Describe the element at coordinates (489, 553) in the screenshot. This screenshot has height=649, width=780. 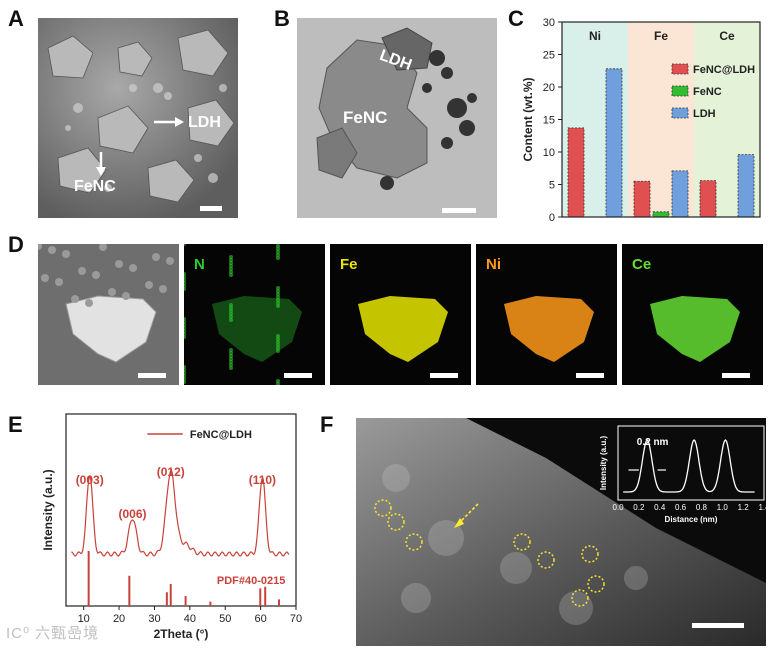
I see `atom-circles-f` at that location.